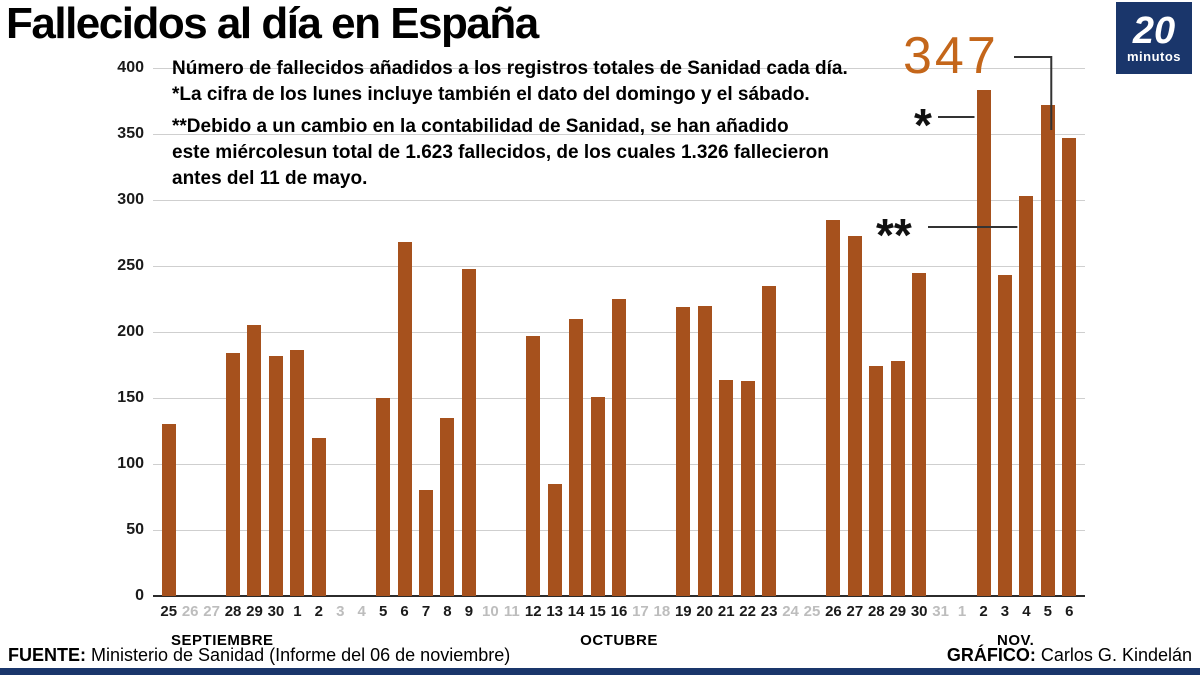 The height and width of the screenshot is (675, 1200). What do you see at coordinates (555, 611) in the screenshot?
I see `x-axis-label: 13` at bounding box center [555, 611].